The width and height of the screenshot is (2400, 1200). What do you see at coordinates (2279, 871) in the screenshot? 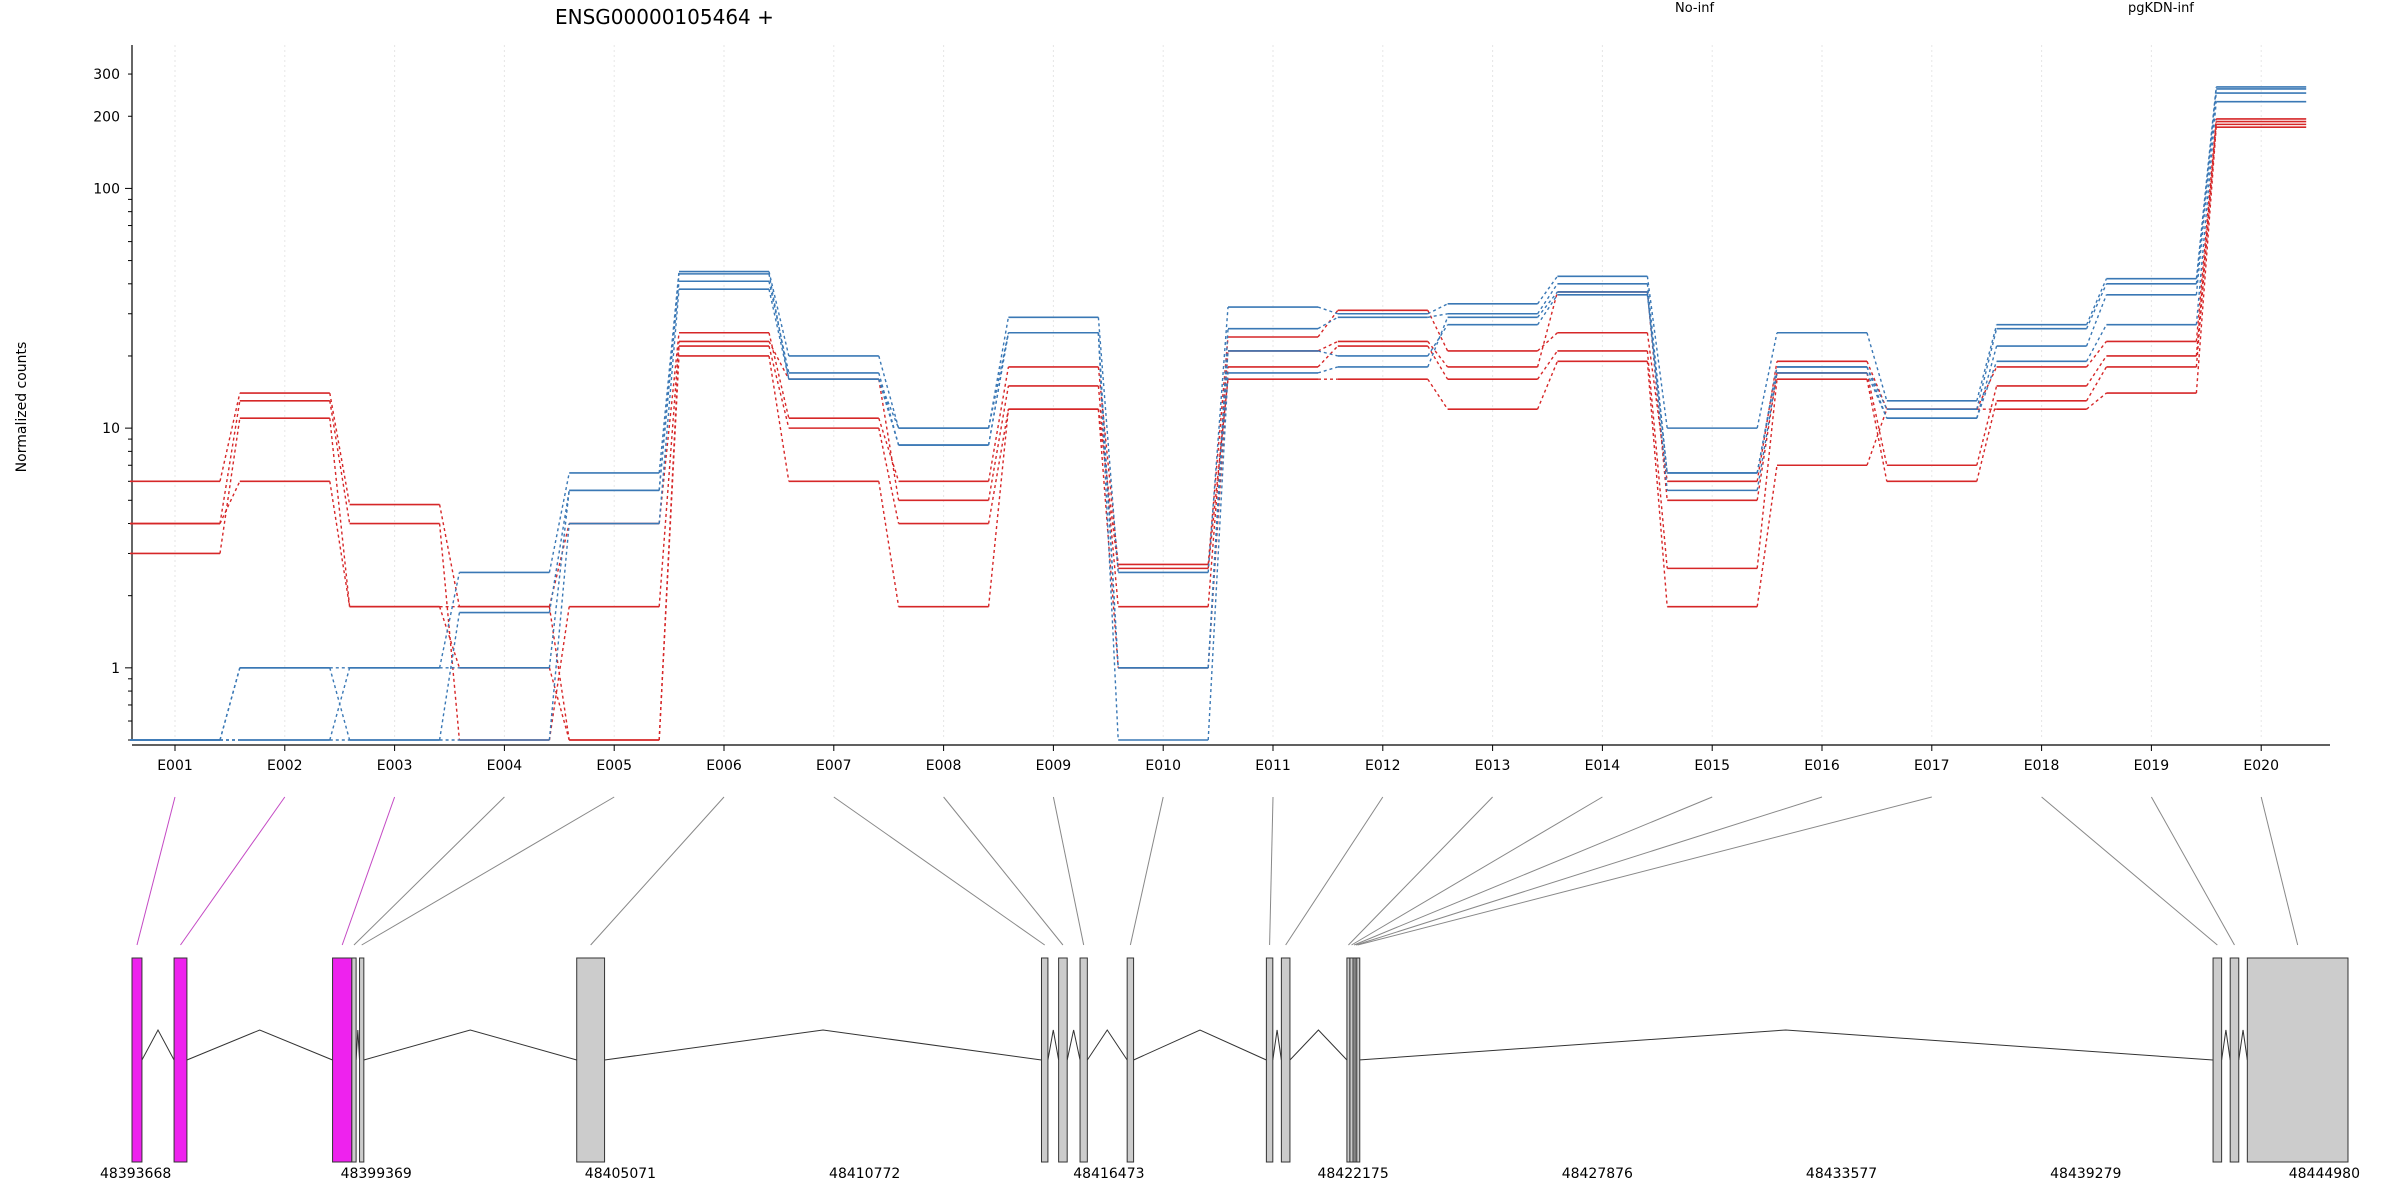
I see `connector-E020` at bounding box center [2279, 871].